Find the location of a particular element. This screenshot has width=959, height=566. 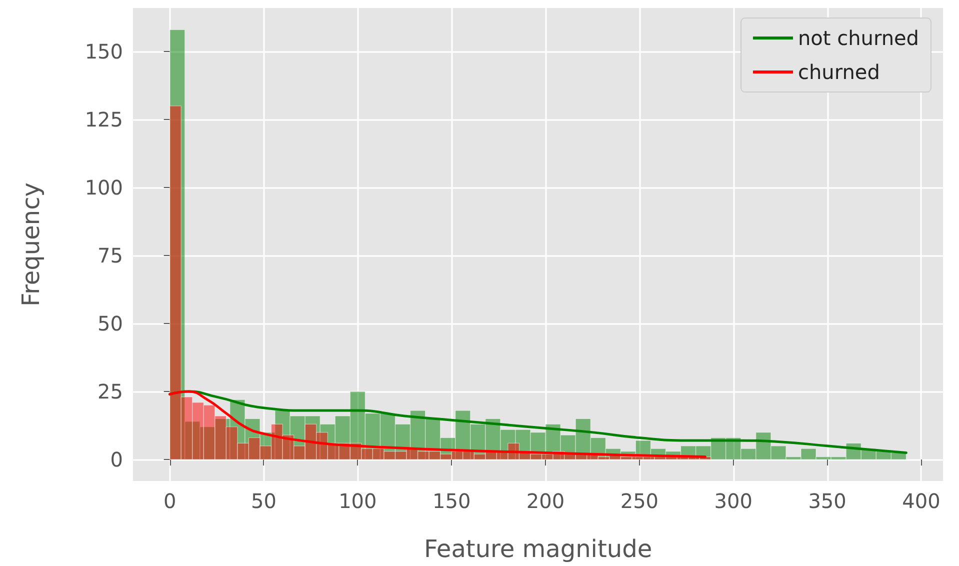

x-tick-label: 200 is located at coordinates (545, 501).